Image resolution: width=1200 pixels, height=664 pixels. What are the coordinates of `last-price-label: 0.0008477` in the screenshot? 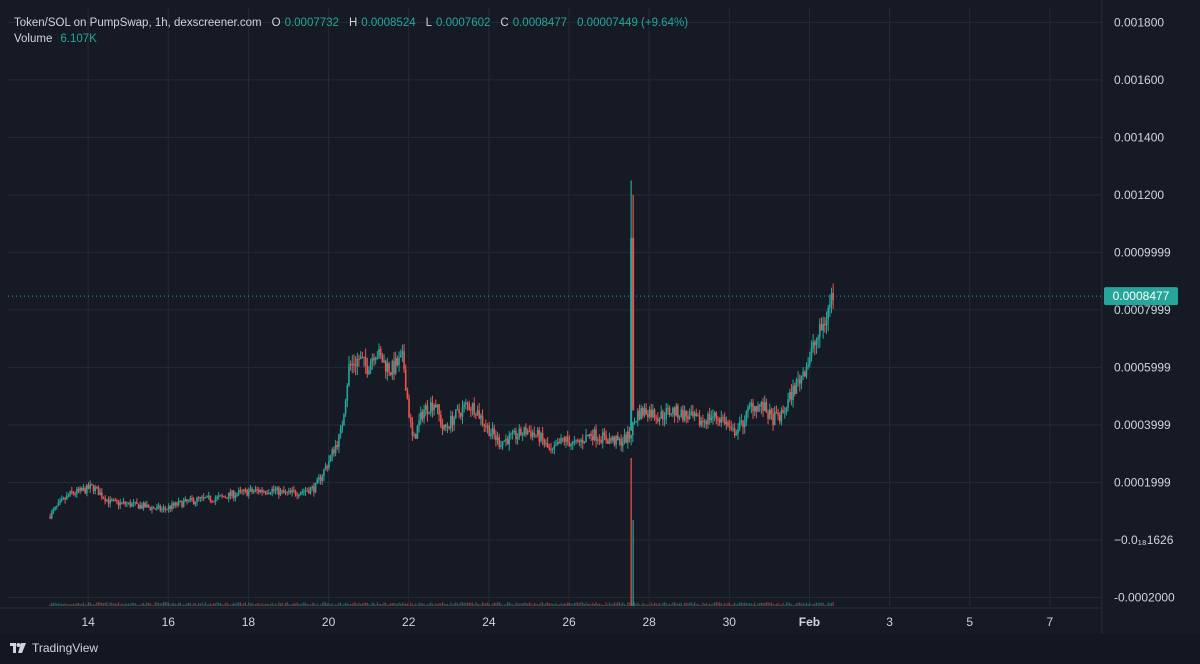 It's located at (1141, 296).